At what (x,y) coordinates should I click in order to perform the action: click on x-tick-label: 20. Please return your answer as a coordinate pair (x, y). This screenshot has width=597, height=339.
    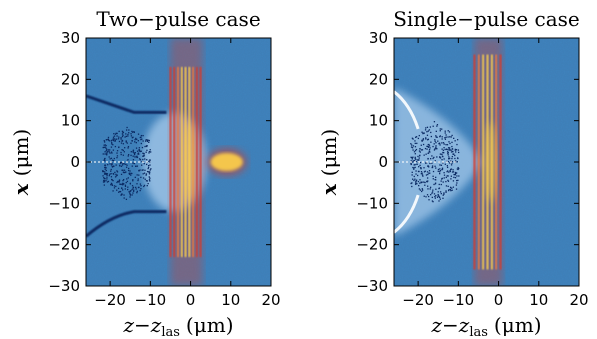
    Looking at the image, I should click on (578, 300).